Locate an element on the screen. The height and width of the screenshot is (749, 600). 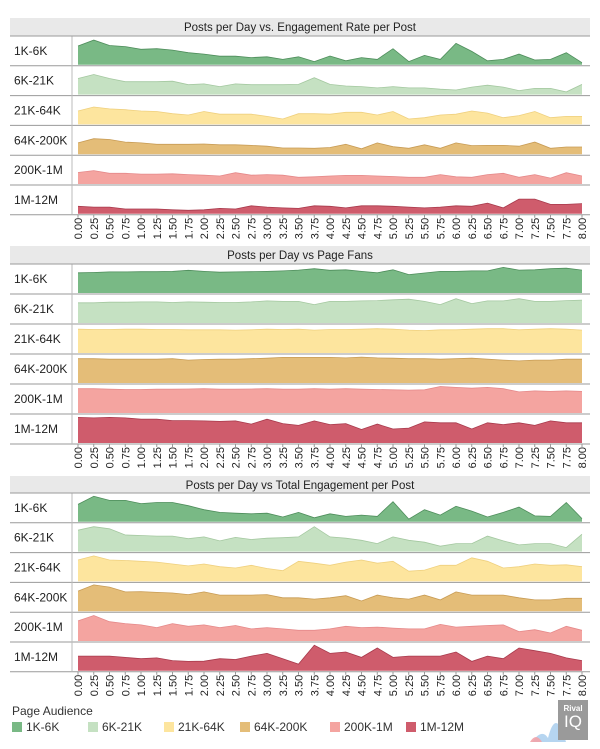
x-tick-label: 1.50 is located at coordinates (174, 228).